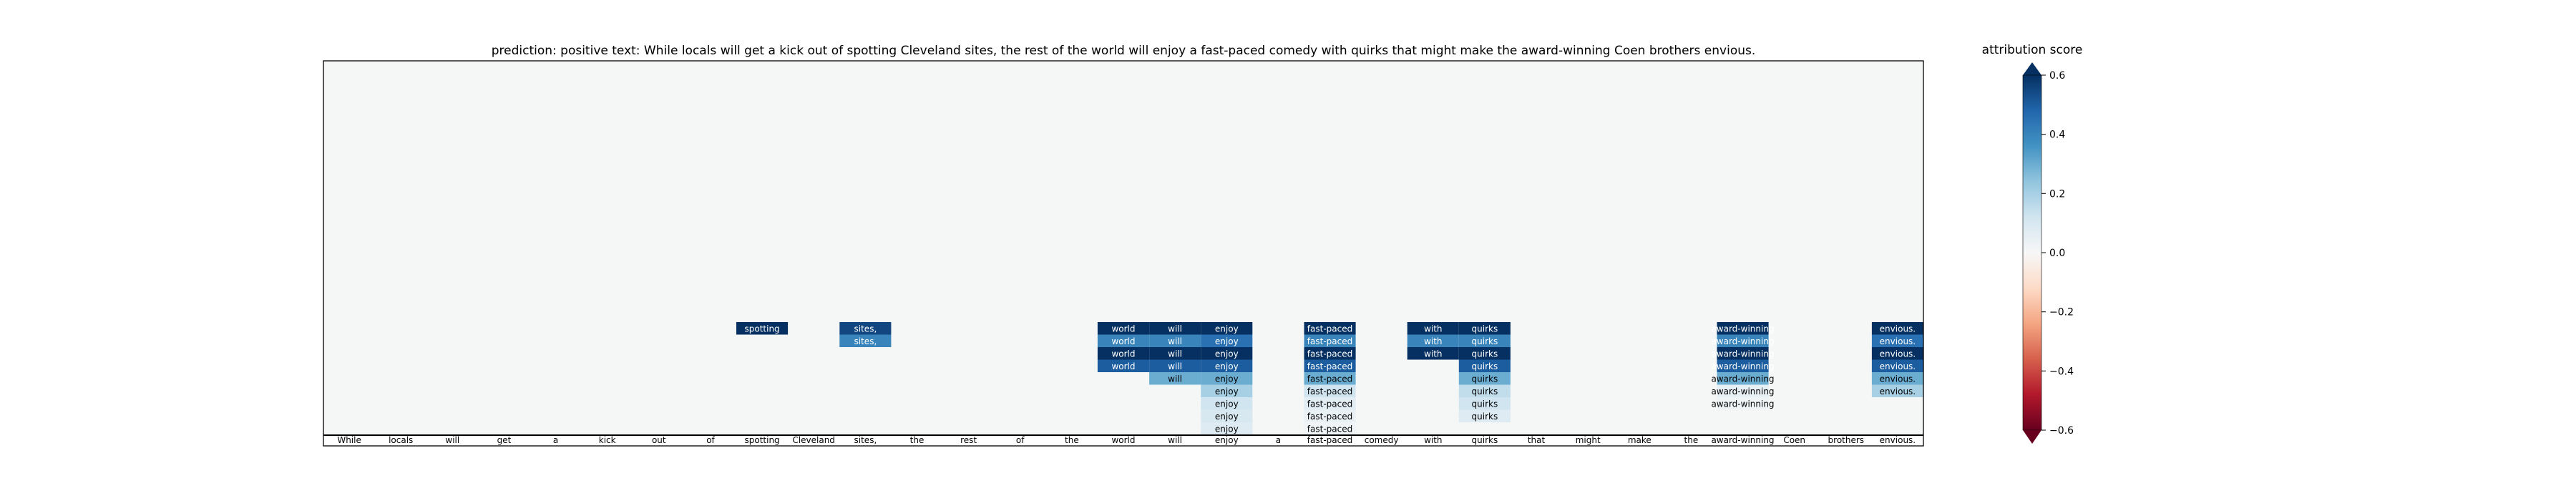 This screenshot has height=501, width=2576. Describe the element at coordinates (1329, 440) in the screenshot. I see `token-label: fast-paced` at that location.